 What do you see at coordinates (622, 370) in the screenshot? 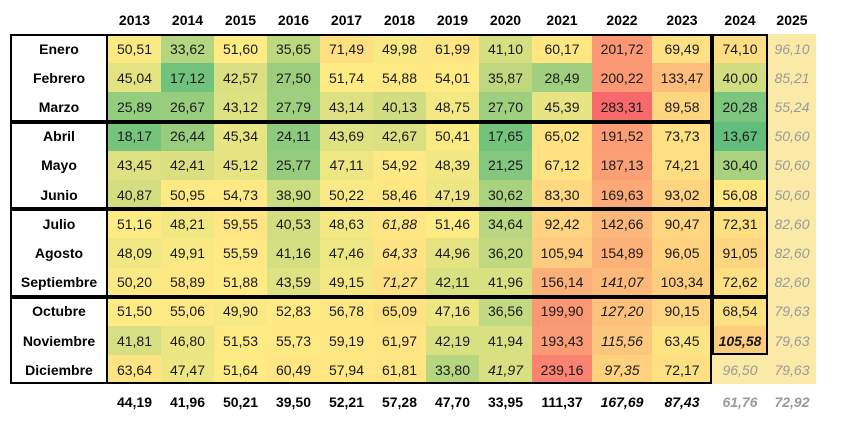
I see `data-cell: 97,35` at bounding box center [622, 370].